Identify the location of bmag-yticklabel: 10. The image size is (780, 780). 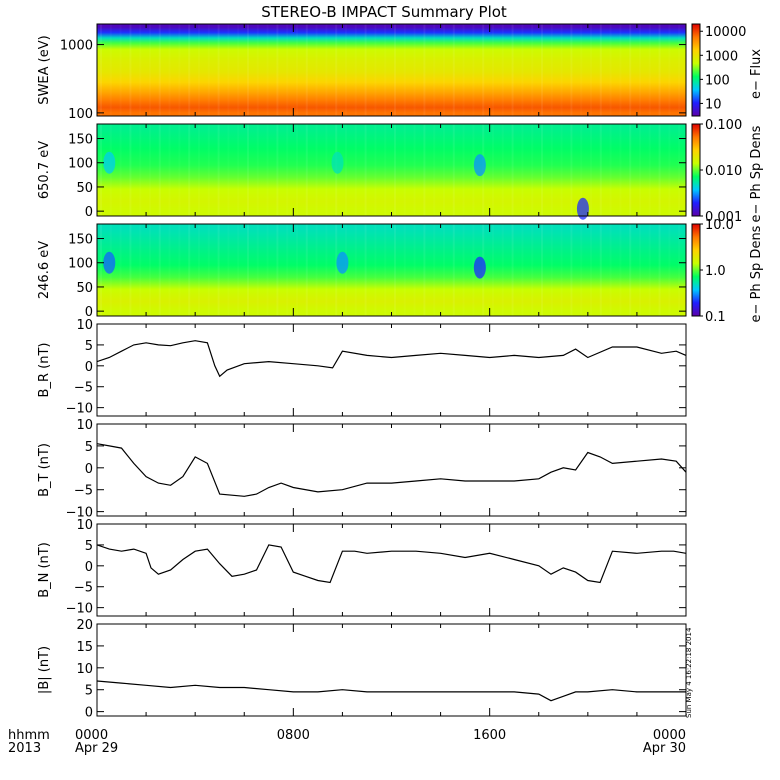
(84, 669).